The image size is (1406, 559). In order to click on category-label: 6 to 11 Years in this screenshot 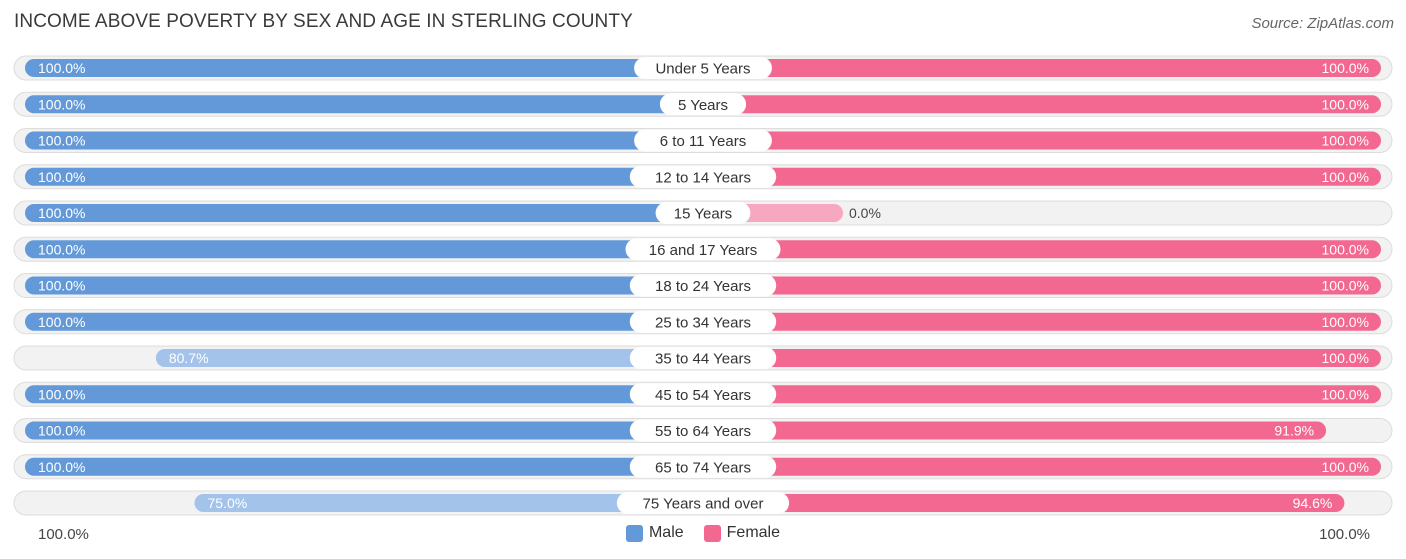, I will do `click(703, 141)`.